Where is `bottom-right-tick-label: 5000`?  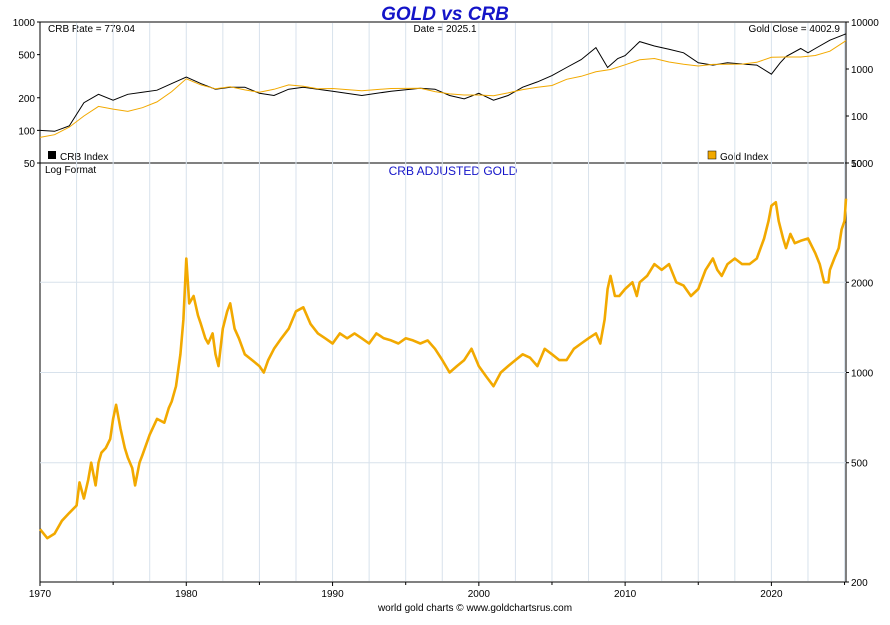 bottom-right-tick-label: 5000 is located at coordinates (862, 164).